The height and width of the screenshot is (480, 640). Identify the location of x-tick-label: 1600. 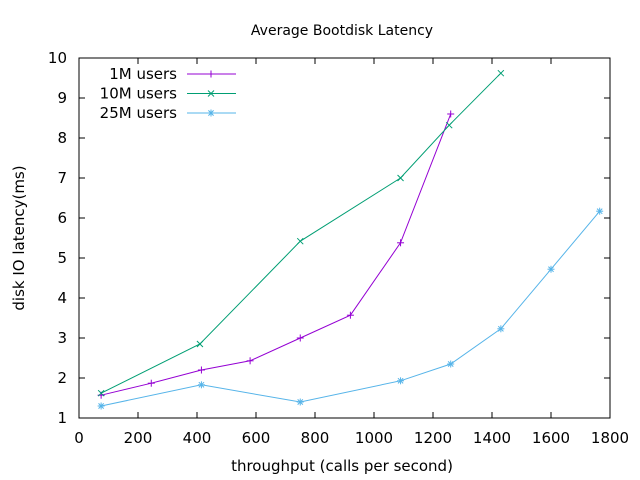
(551, 438).